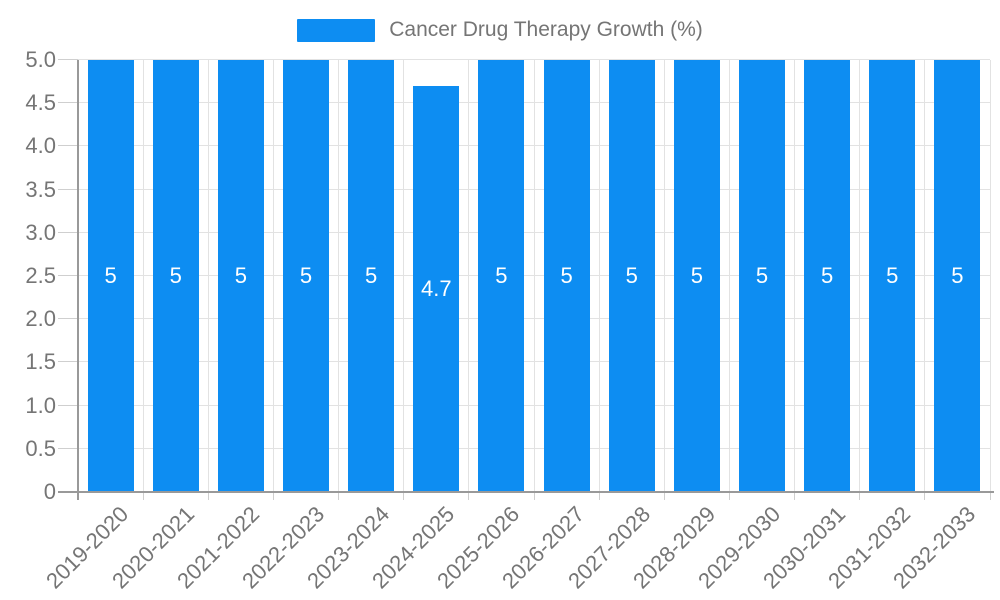 This screenshot has height=600, width=1000. What do you see at coordinates (546, 29) in the screenshot?
I see `legend-label: Cancer Drug Therapy Growth (%)` at bounding box center [546, 29].